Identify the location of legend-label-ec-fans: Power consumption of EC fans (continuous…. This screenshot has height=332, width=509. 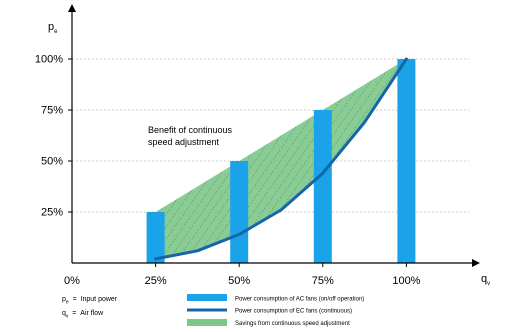
(293, 312).